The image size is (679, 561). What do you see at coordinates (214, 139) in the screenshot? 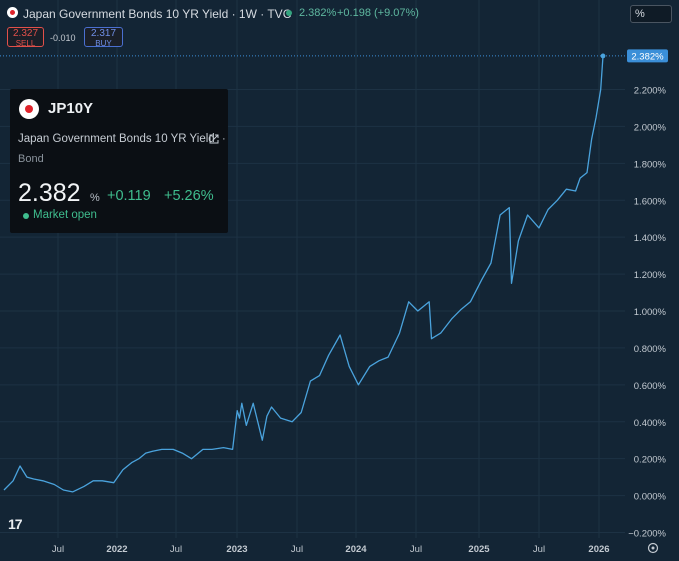
I see `external-link-icon` at bounding box center [214, 139].